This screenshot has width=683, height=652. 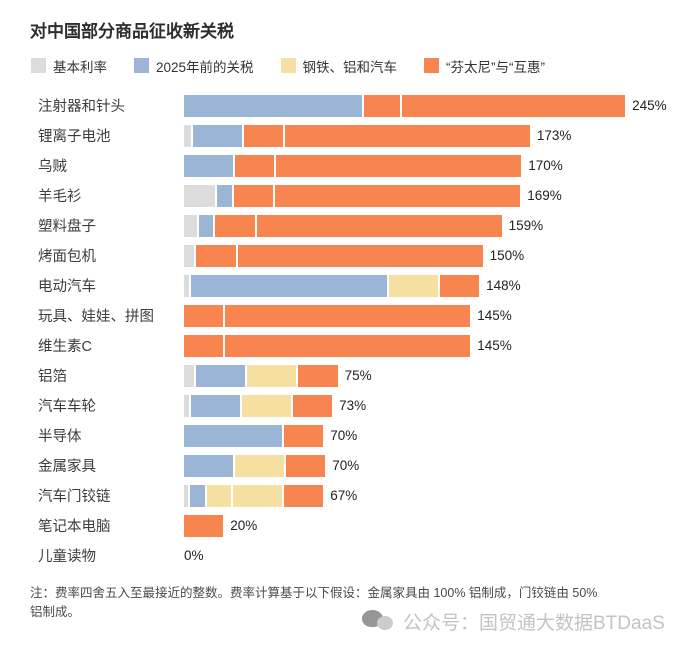 What do you see at coordinates (74, 497) in the screenshot?
I see `category-label: 汽车门铰链` at bounding box center [74, 497].